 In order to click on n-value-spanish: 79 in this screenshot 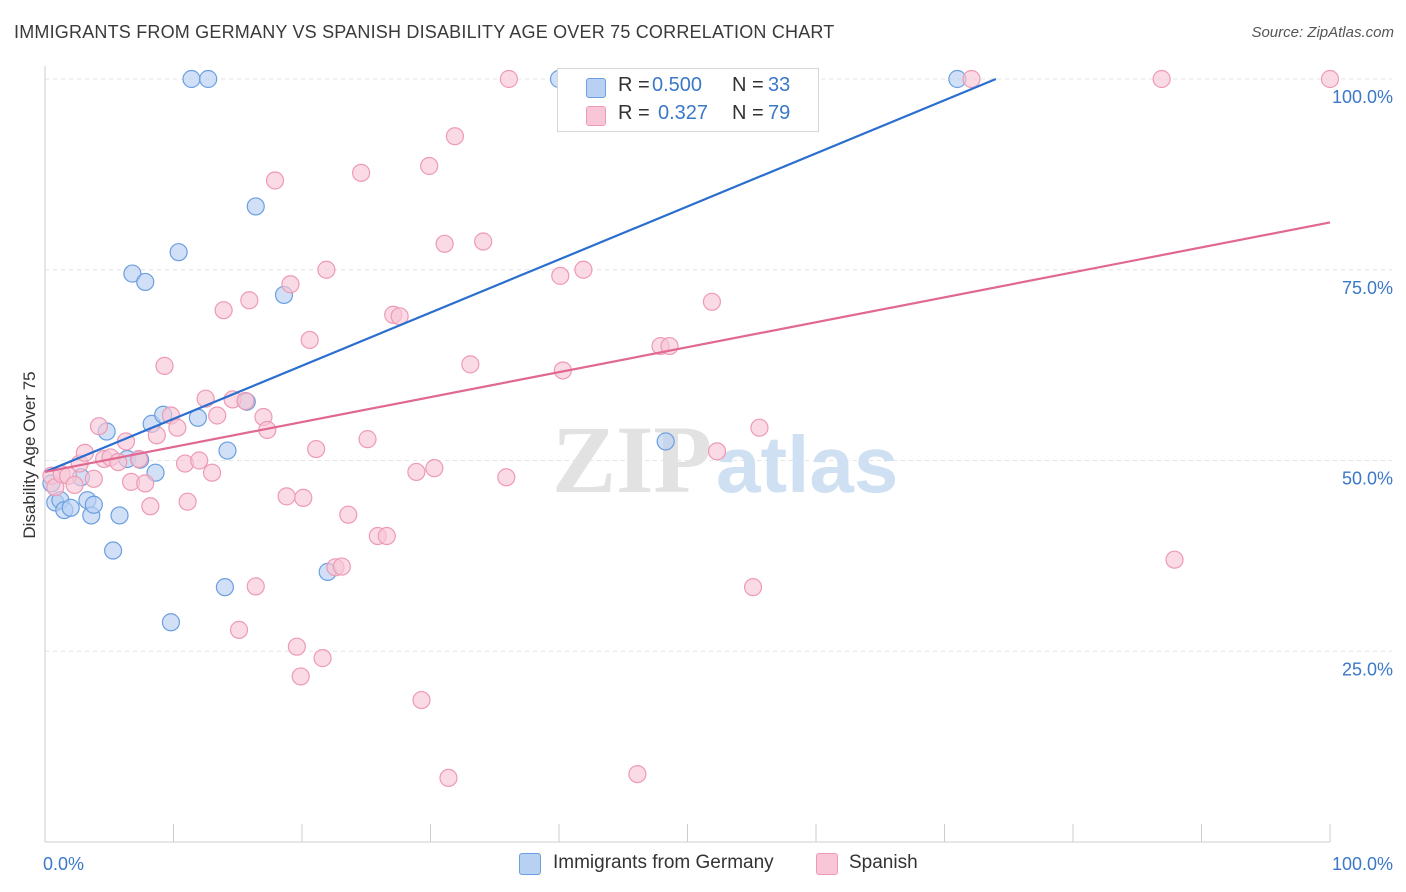, I will do `click(779, 113)`.